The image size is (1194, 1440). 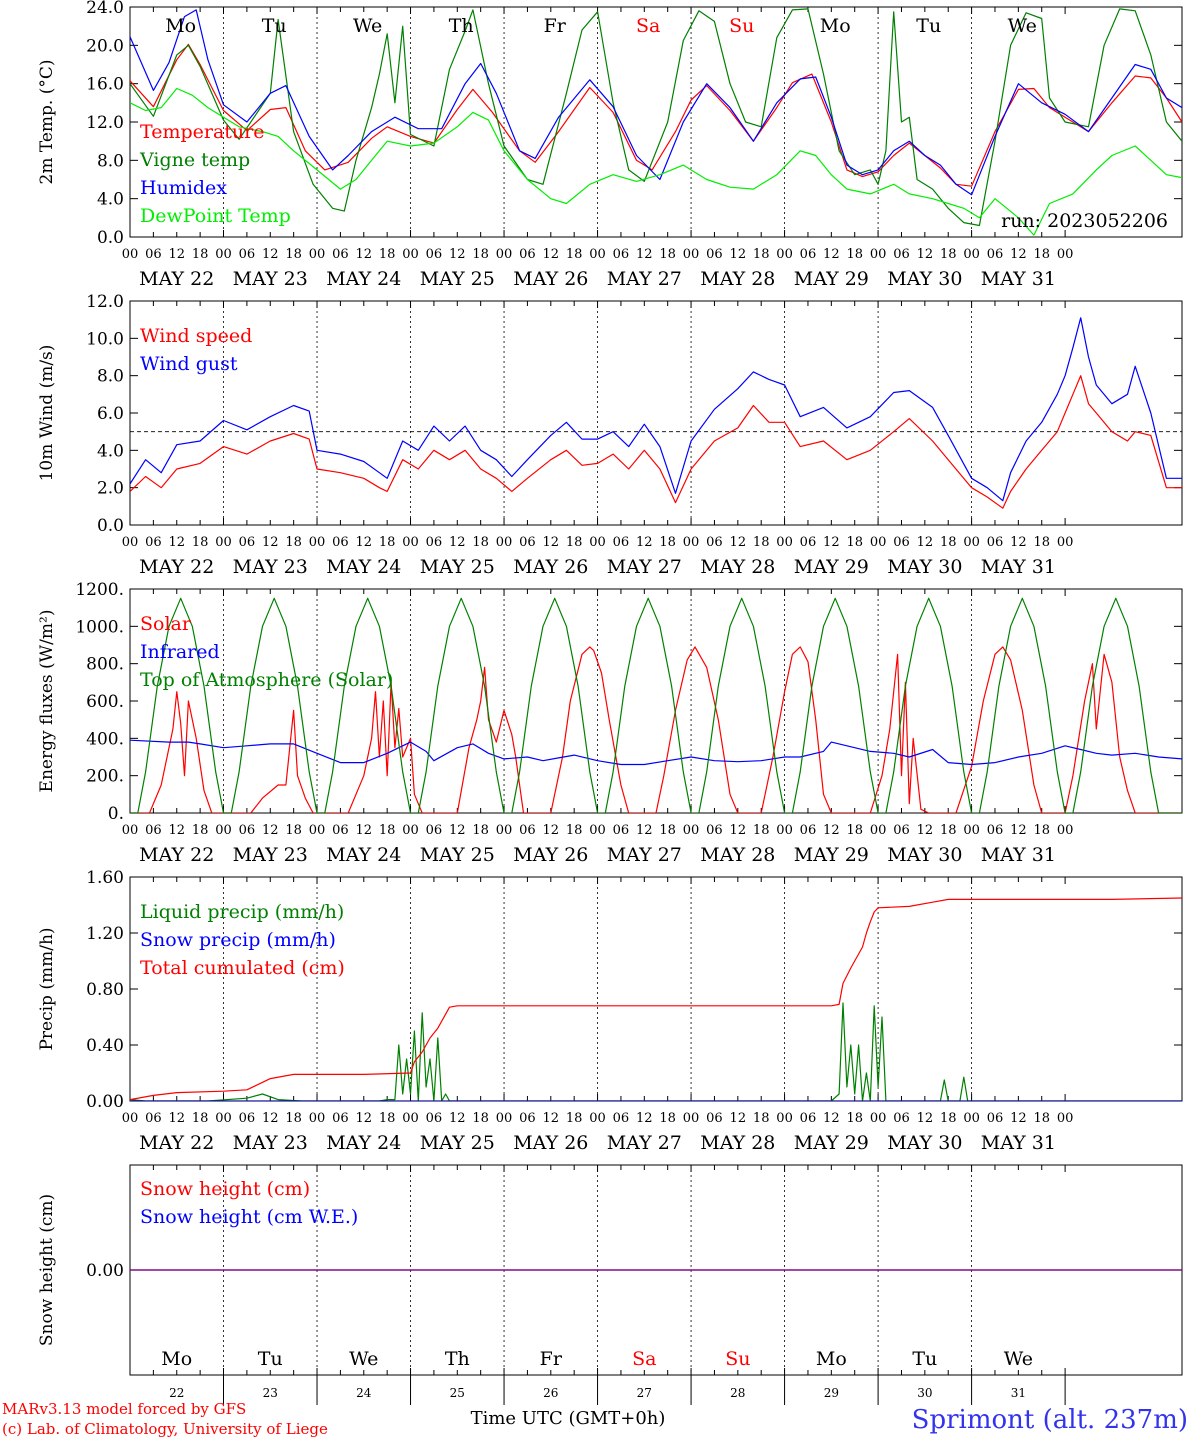 I want to click on date-label: MAY 24, so click(x=363, y=279).